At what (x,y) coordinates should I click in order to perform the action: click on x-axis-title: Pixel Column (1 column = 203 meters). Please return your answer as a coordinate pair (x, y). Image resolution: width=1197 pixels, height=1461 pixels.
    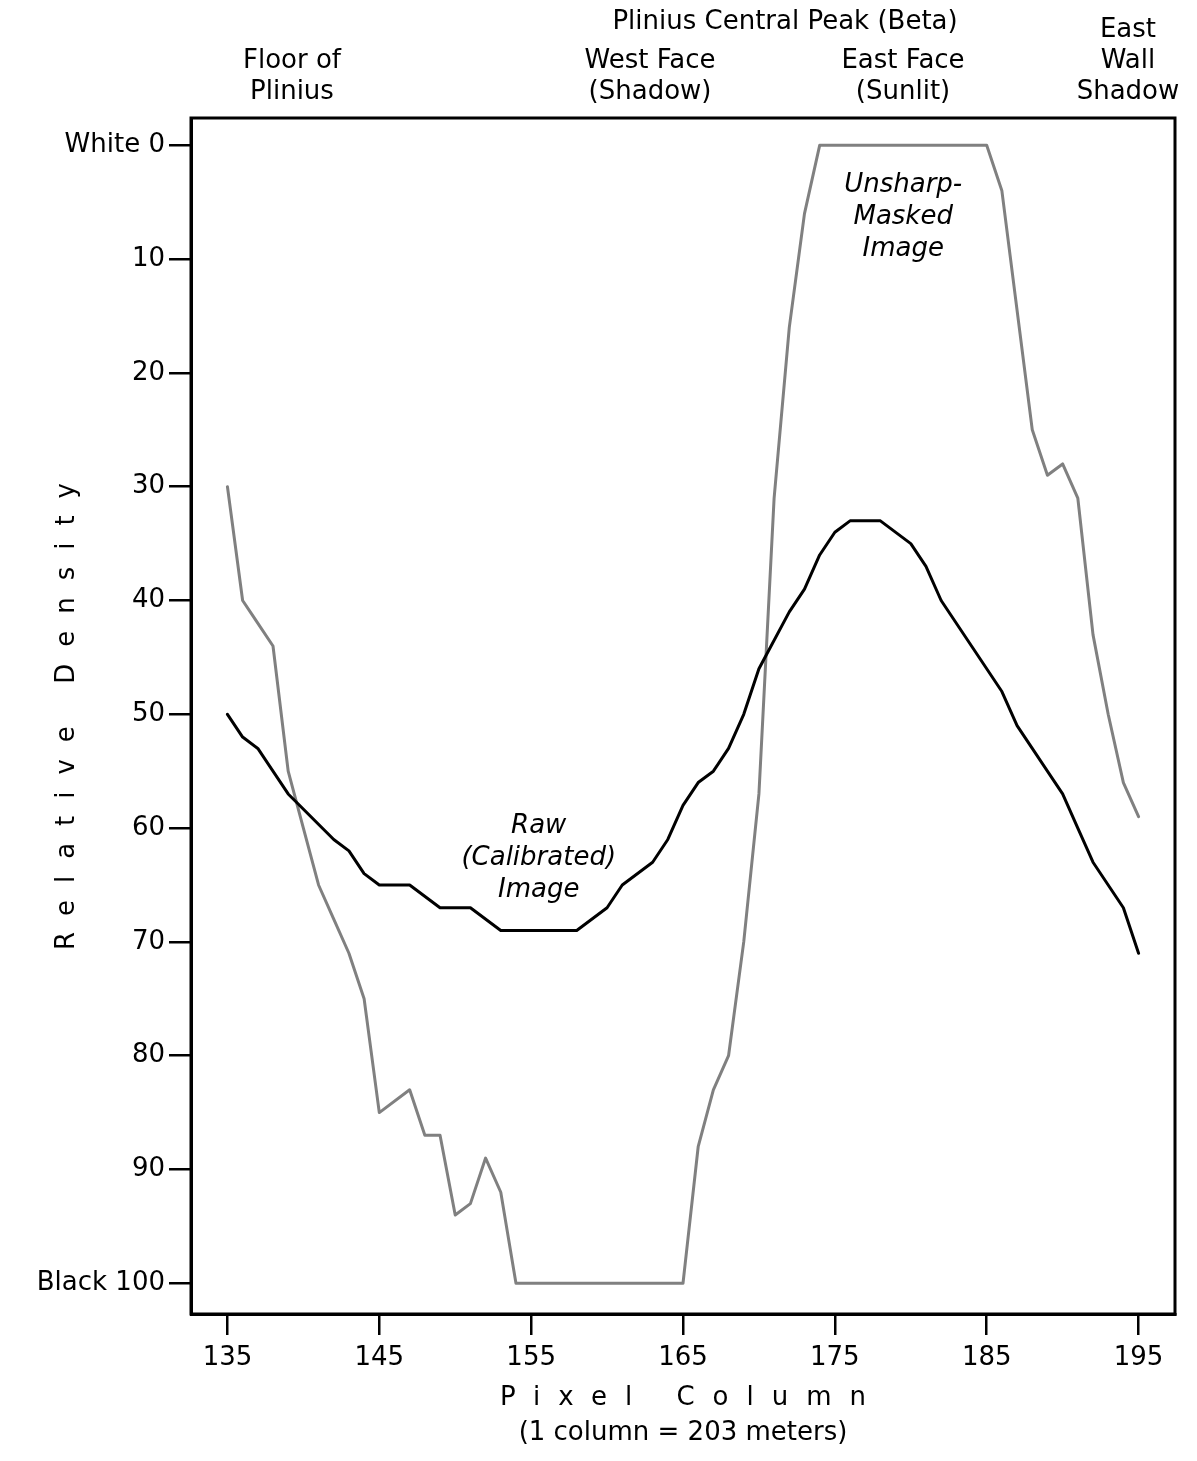
    Looking at the image, I should click on (692, 1413).